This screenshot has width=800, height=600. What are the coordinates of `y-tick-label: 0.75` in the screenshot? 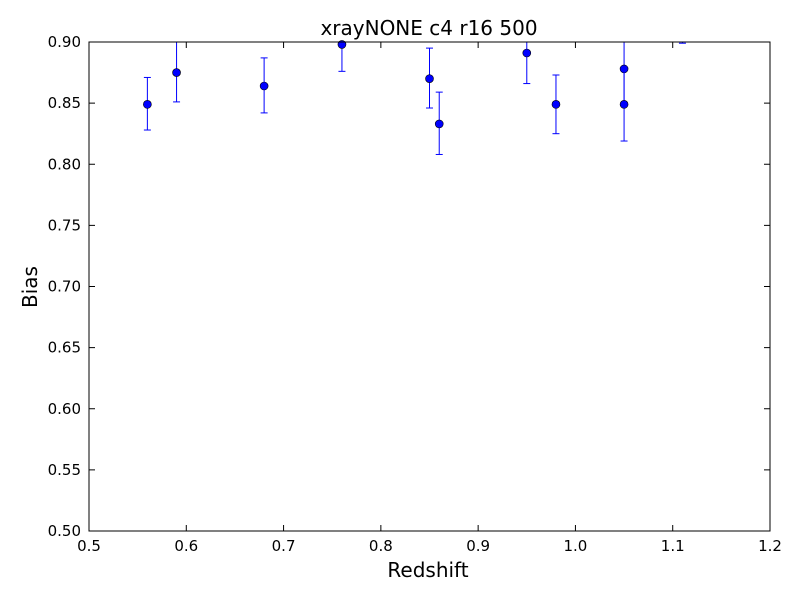 It's located at (64, 225).